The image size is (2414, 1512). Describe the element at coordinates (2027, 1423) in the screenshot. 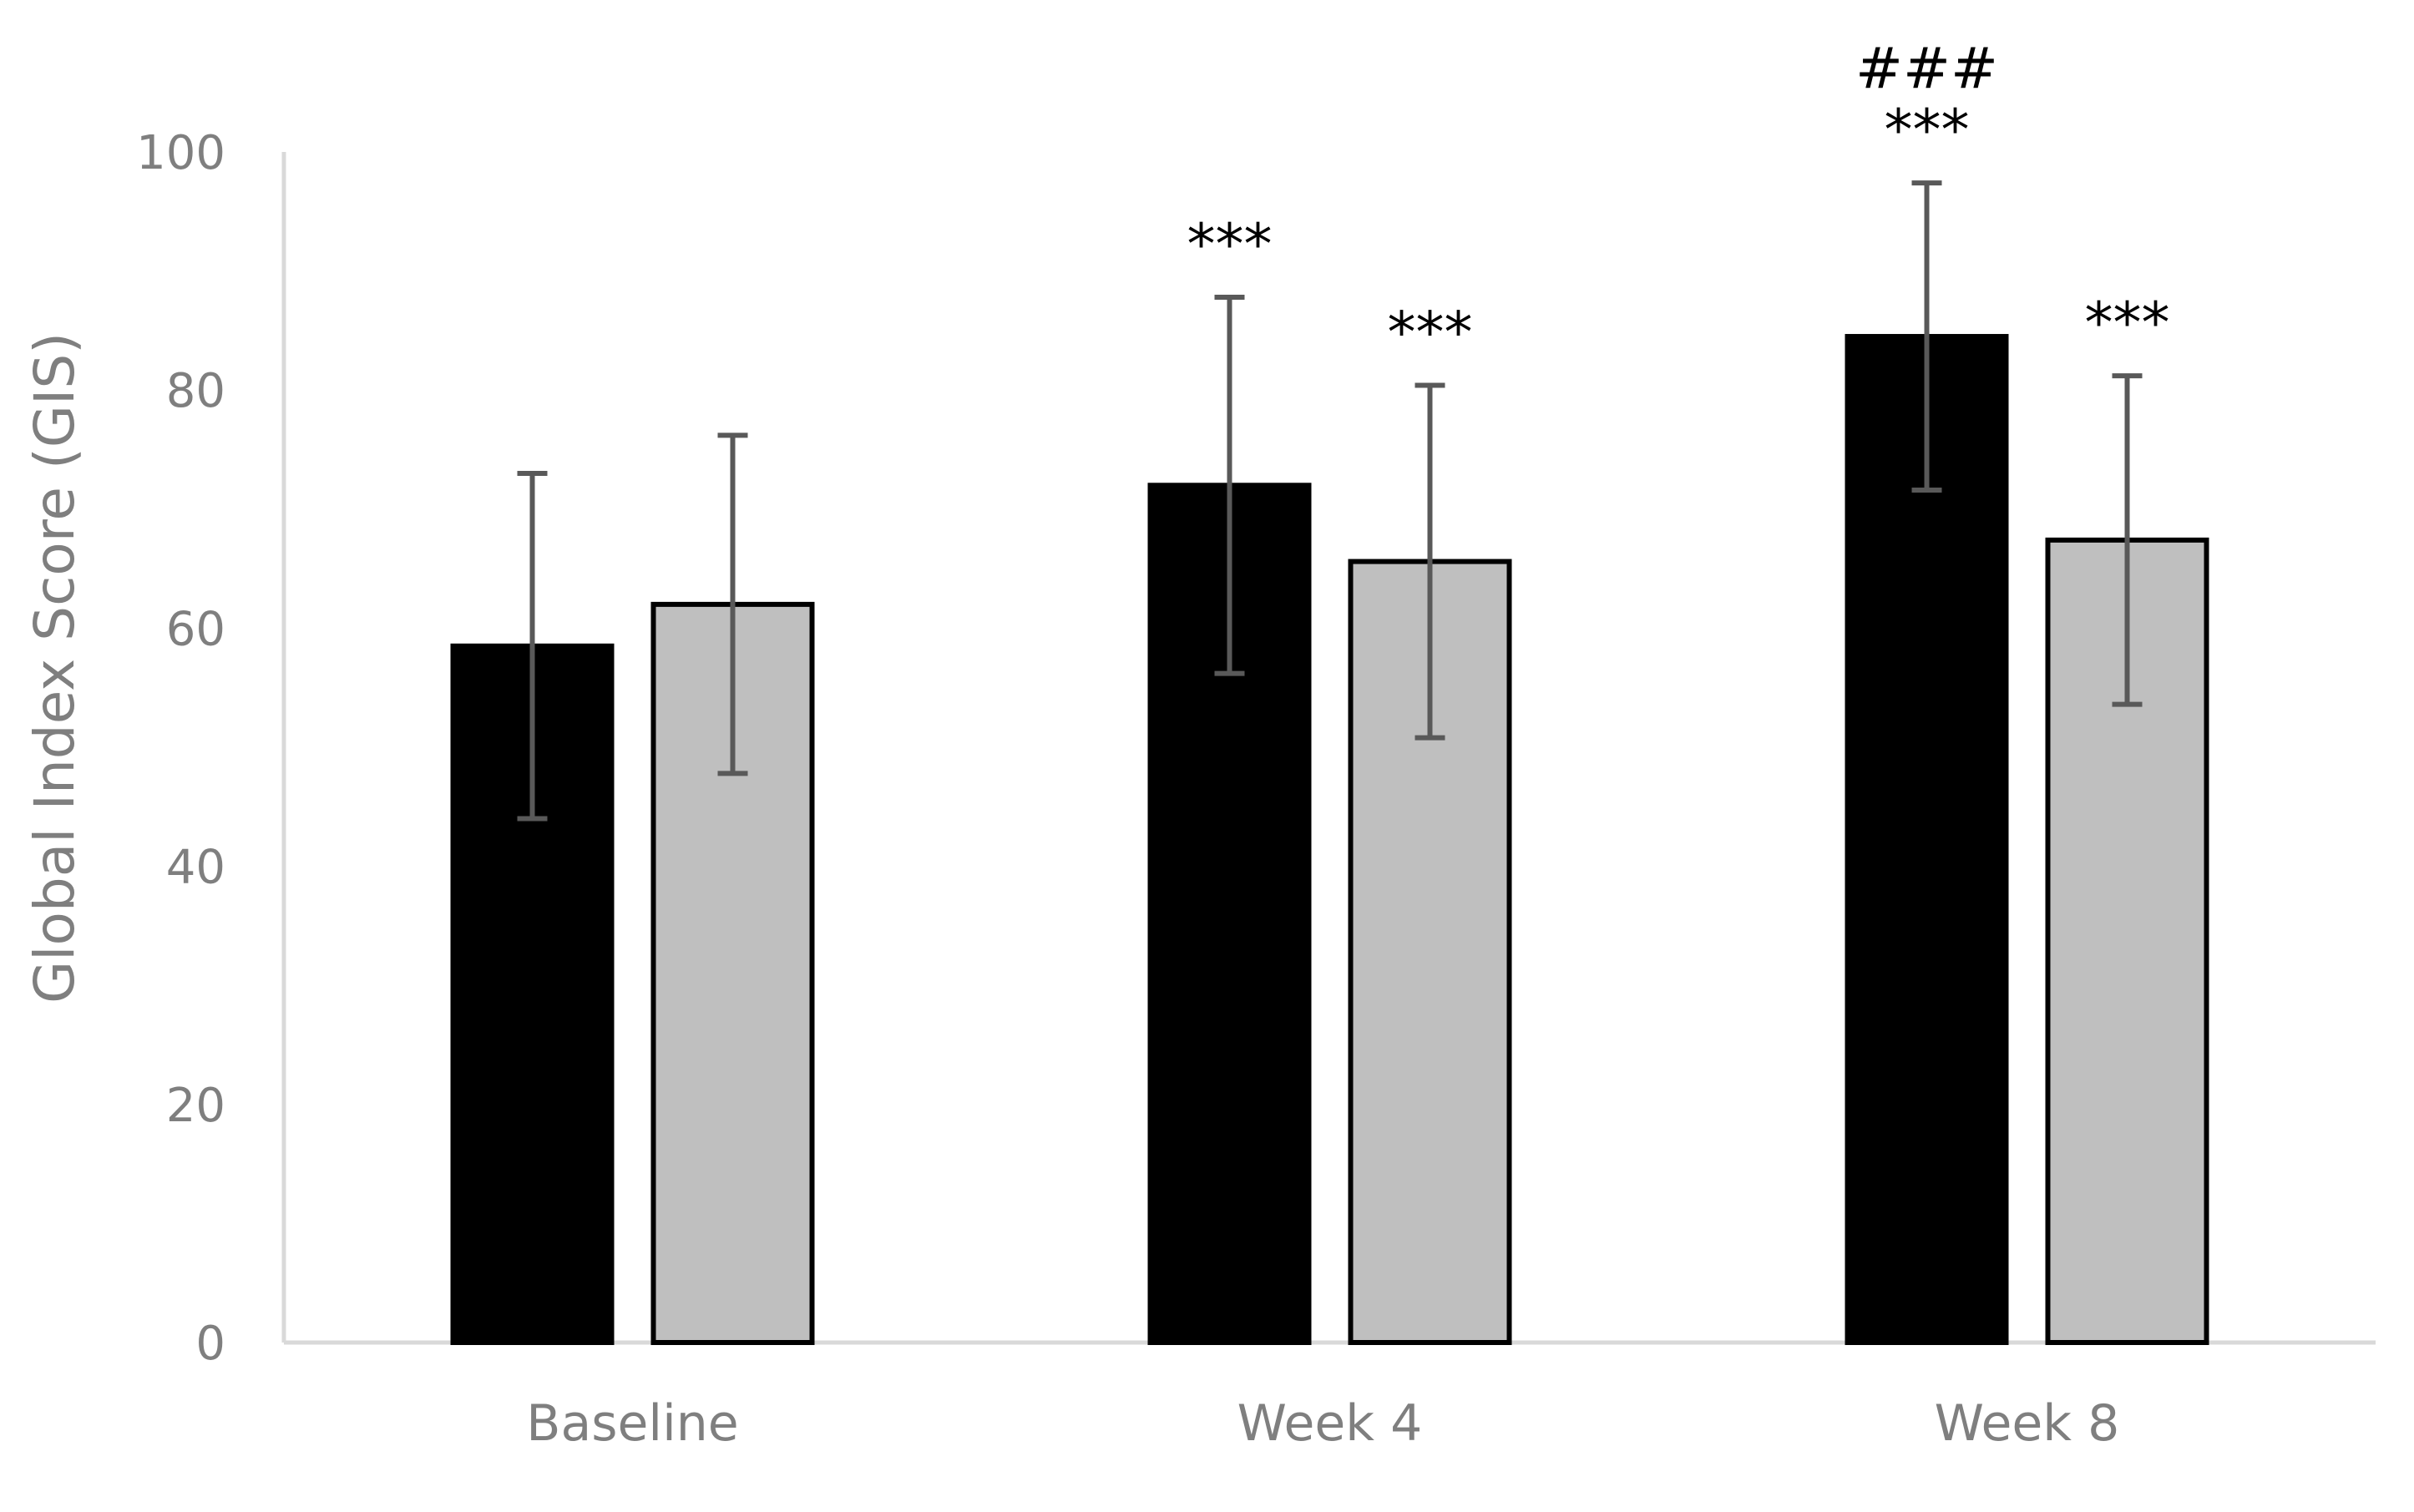

I see `x-tick-label: Week 8` at that location.